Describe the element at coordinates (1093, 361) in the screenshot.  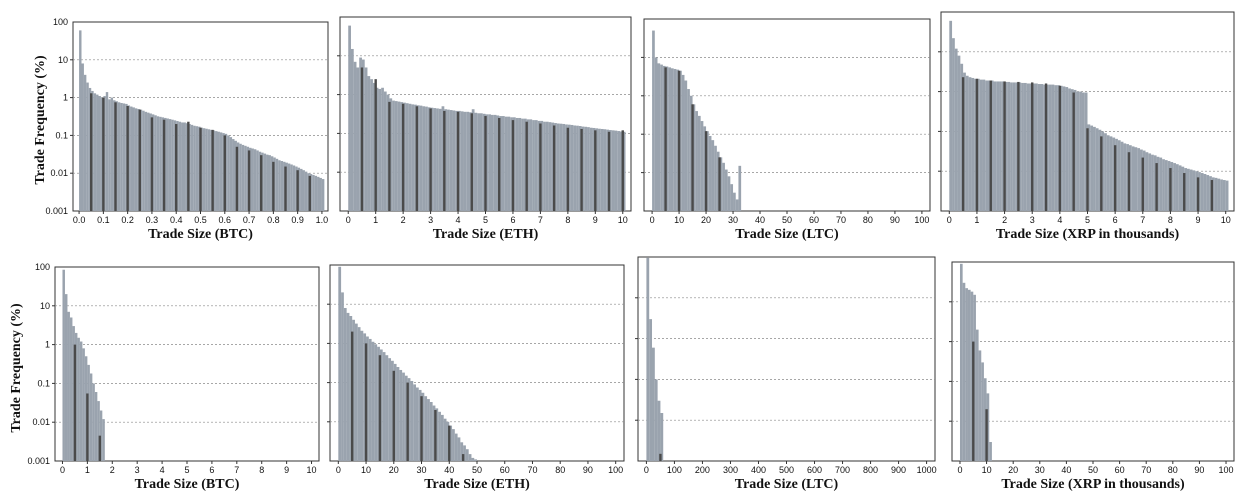
I see `plot-frame` at that location.